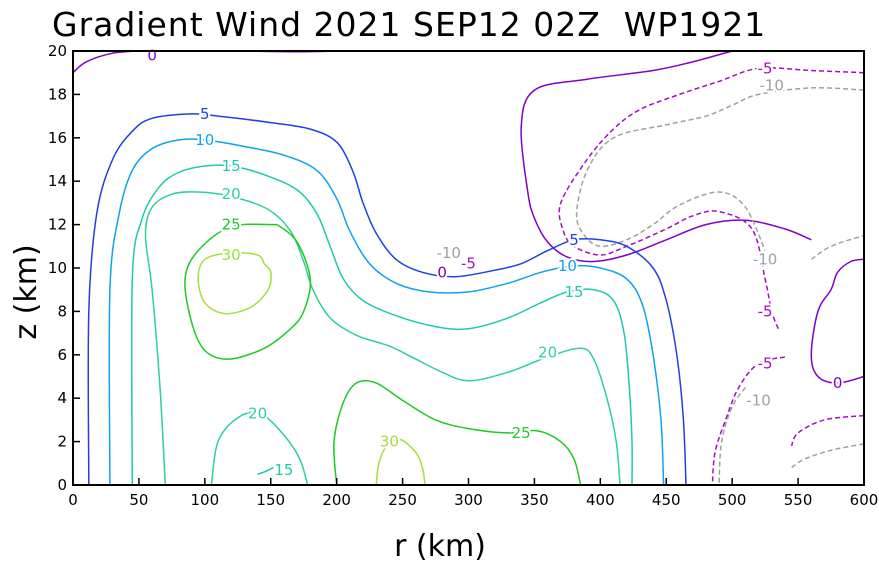 Image resolution: width=879 pixels, height=561 pixels. I want to click on contour-line-level--5-seg-1, so click(748, 421).